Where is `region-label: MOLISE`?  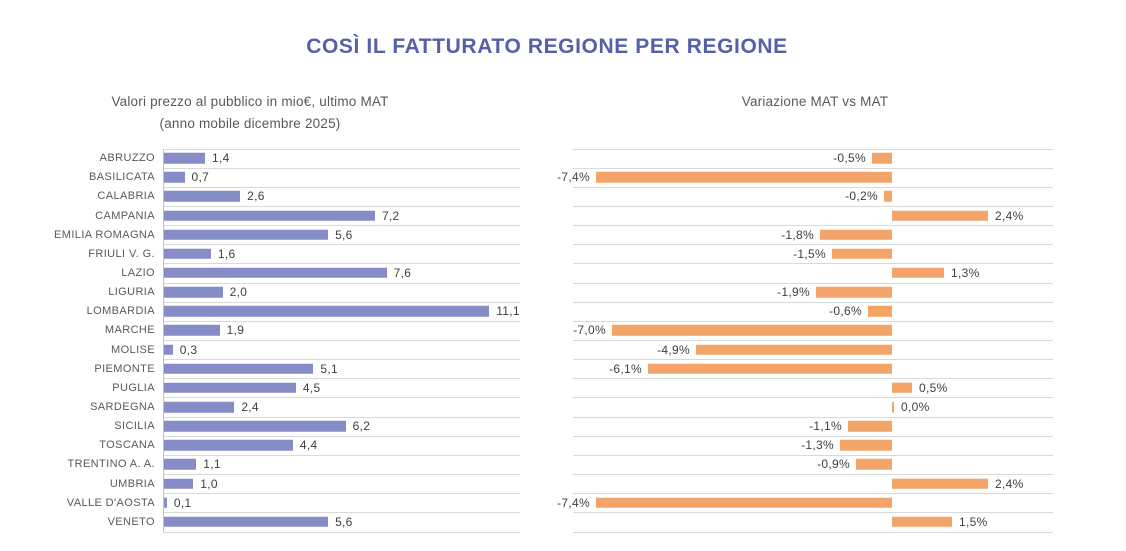 region-label: MOLISE is located at coordinates (133, 349).